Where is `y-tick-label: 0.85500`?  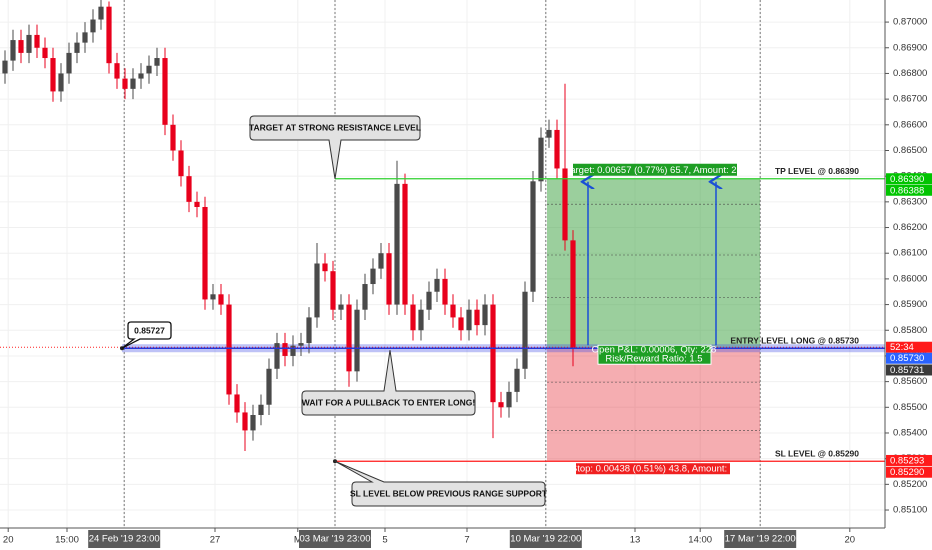 y-tick-label: 0.85500 is located at coordinates (910, 407).